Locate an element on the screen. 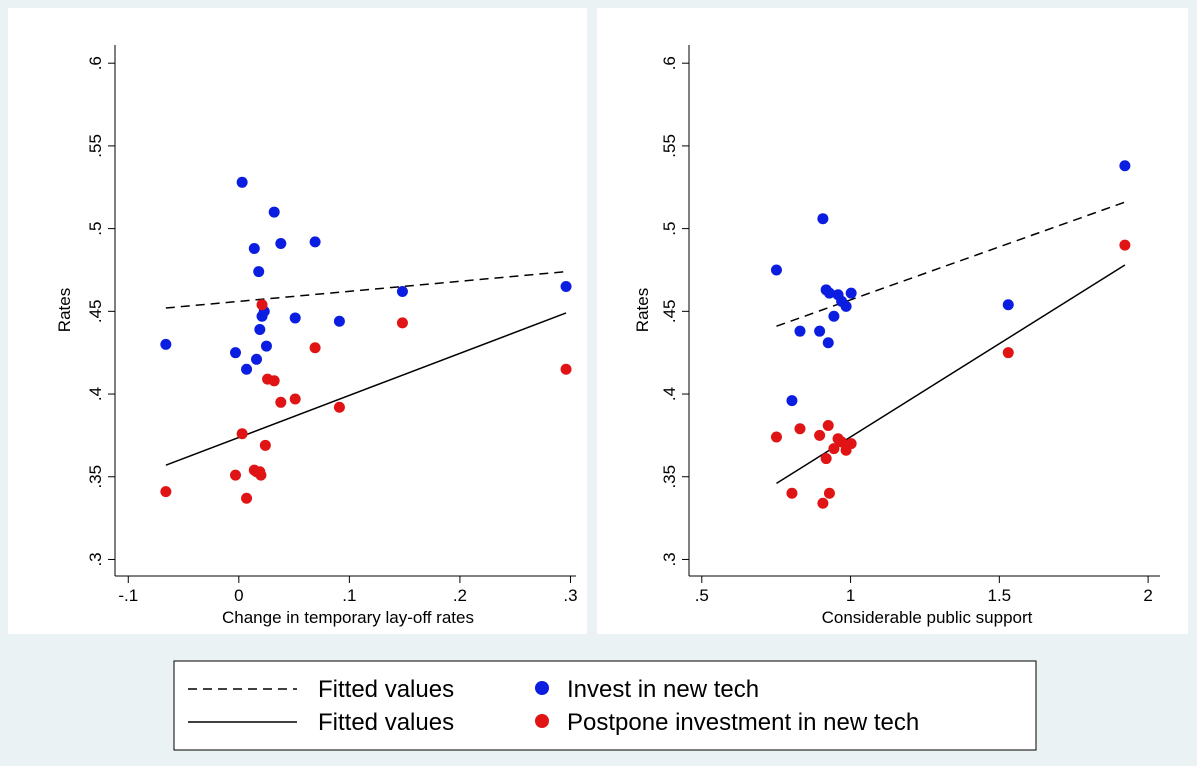 Image resolution: width=1197 pixels, height=766 pixels. left-x-tick-label: 0 is located at coordinates (238, 595).